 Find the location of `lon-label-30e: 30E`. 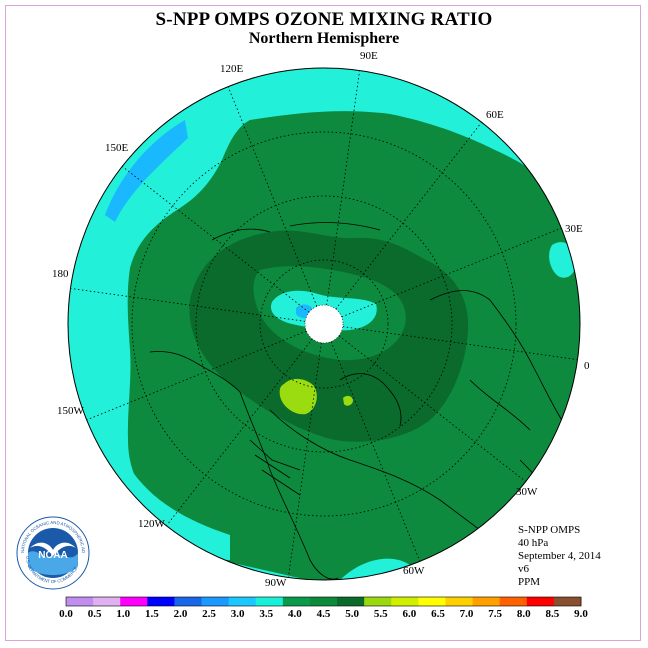

lon-label-30e: 30E is located at coordinates (574, 229).